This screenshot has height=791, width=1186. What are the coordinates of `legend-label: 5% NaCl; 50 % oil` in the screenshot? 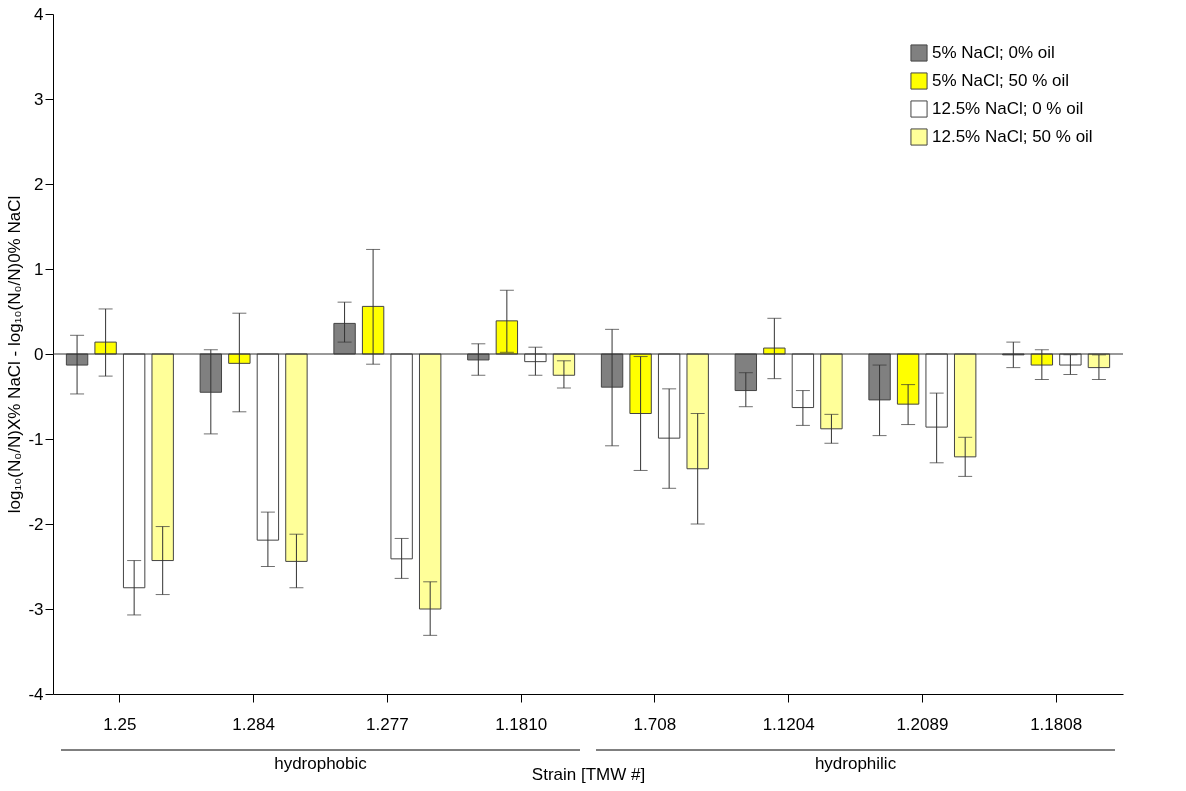 It's located at (1001, 80).